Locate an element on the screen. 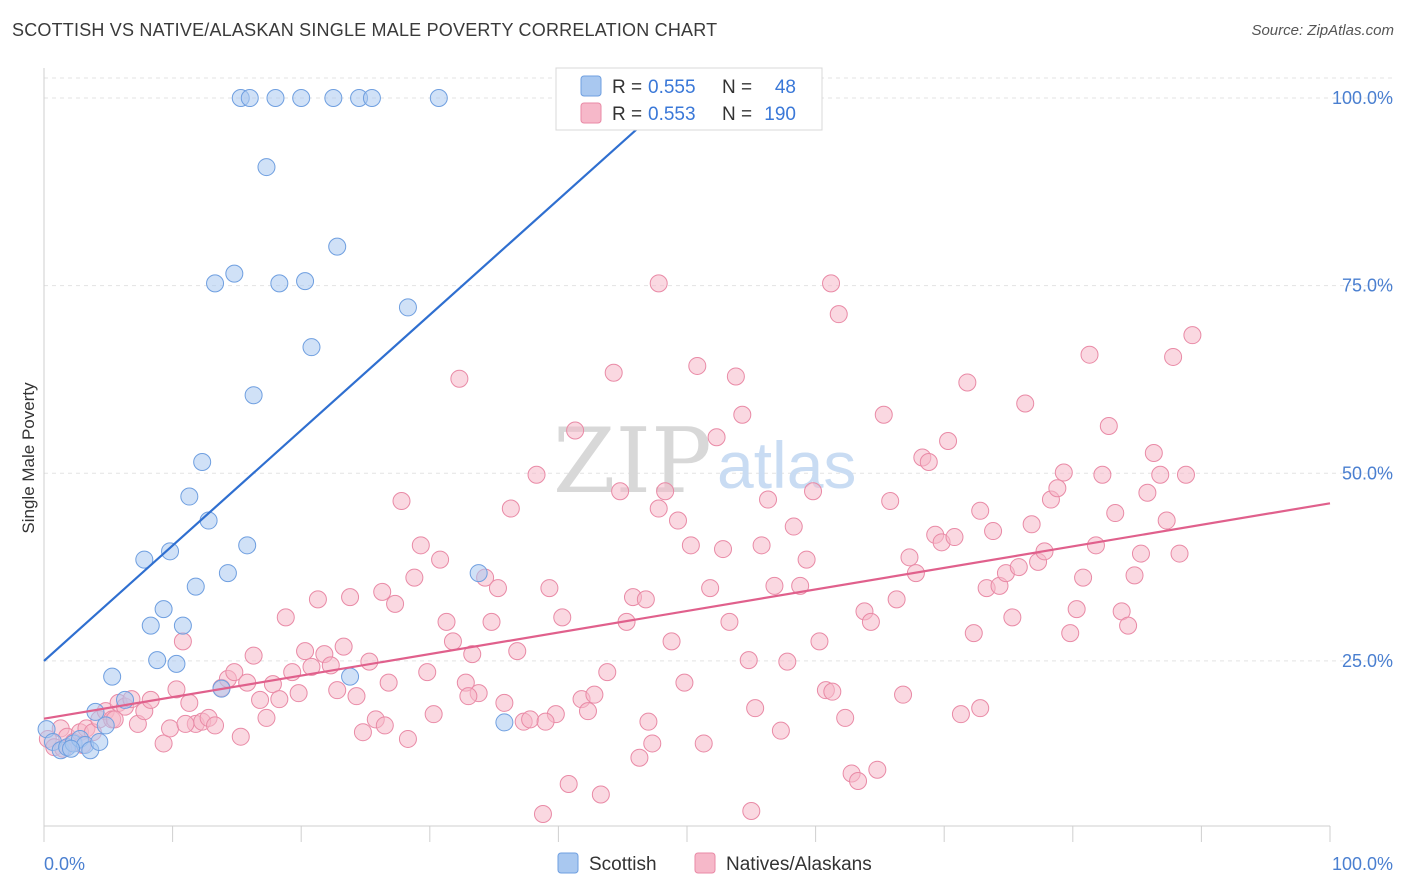 This screenshot has height=892, width=1406. legend-n-label: N = is located at coordinates (737, 114).